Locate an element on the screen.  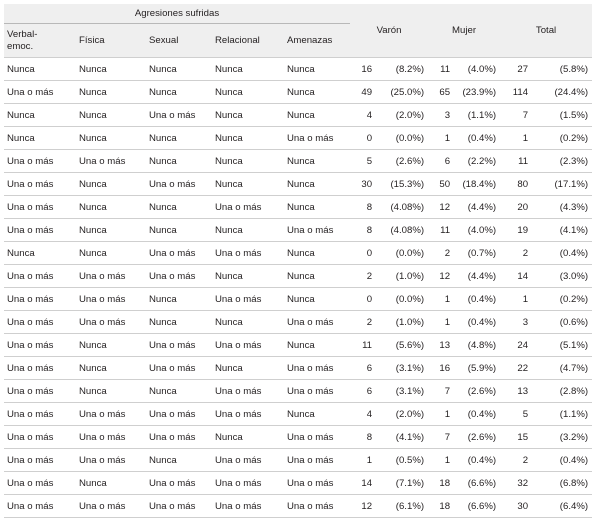
col-relacional: Relacional is located at coordinates (248, 40).